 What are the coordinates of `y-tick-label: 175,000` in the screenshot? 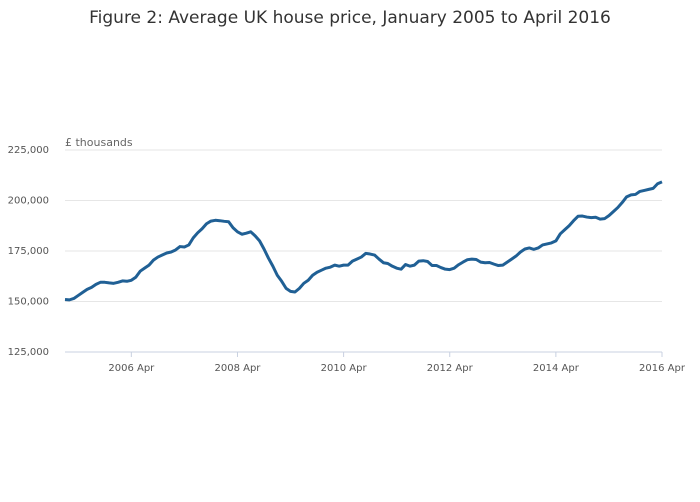 It's located at (28, 251).